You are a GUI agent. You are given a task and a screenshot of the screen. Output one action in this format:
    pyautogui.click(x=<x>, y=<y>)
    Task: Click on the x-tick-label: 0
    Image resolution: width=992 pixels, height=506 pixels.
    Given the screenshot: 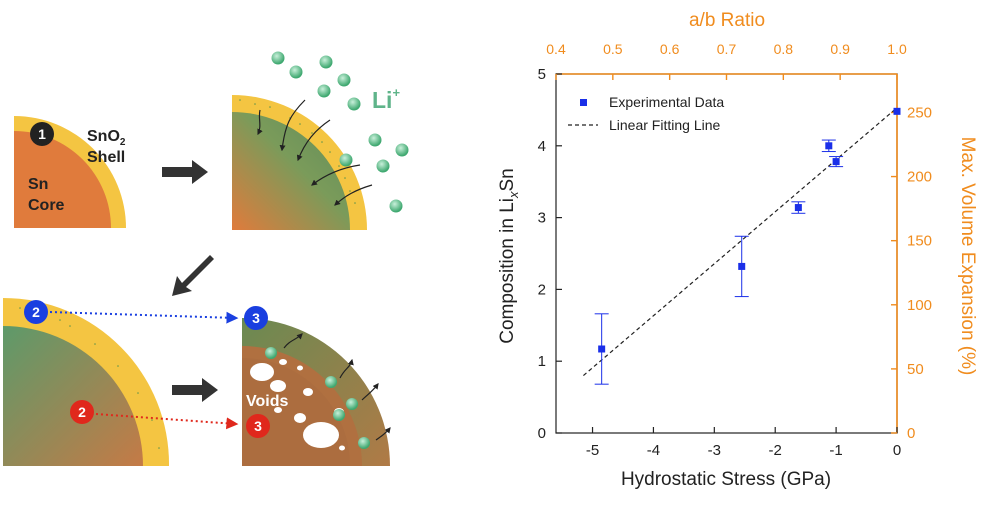 What is the action you would take?
    pyautogui.click(x=897, y=450)
    